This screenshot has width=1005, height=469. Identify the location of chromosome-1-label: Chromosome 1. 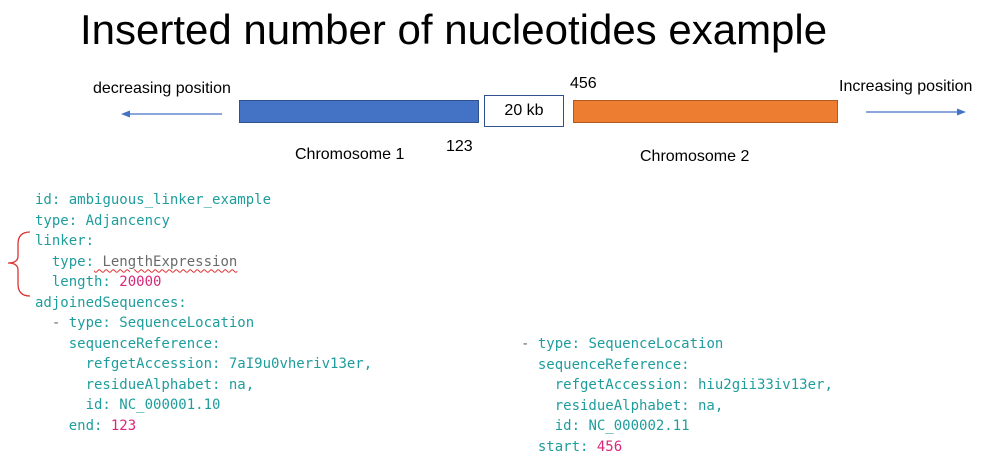
(350, 154).